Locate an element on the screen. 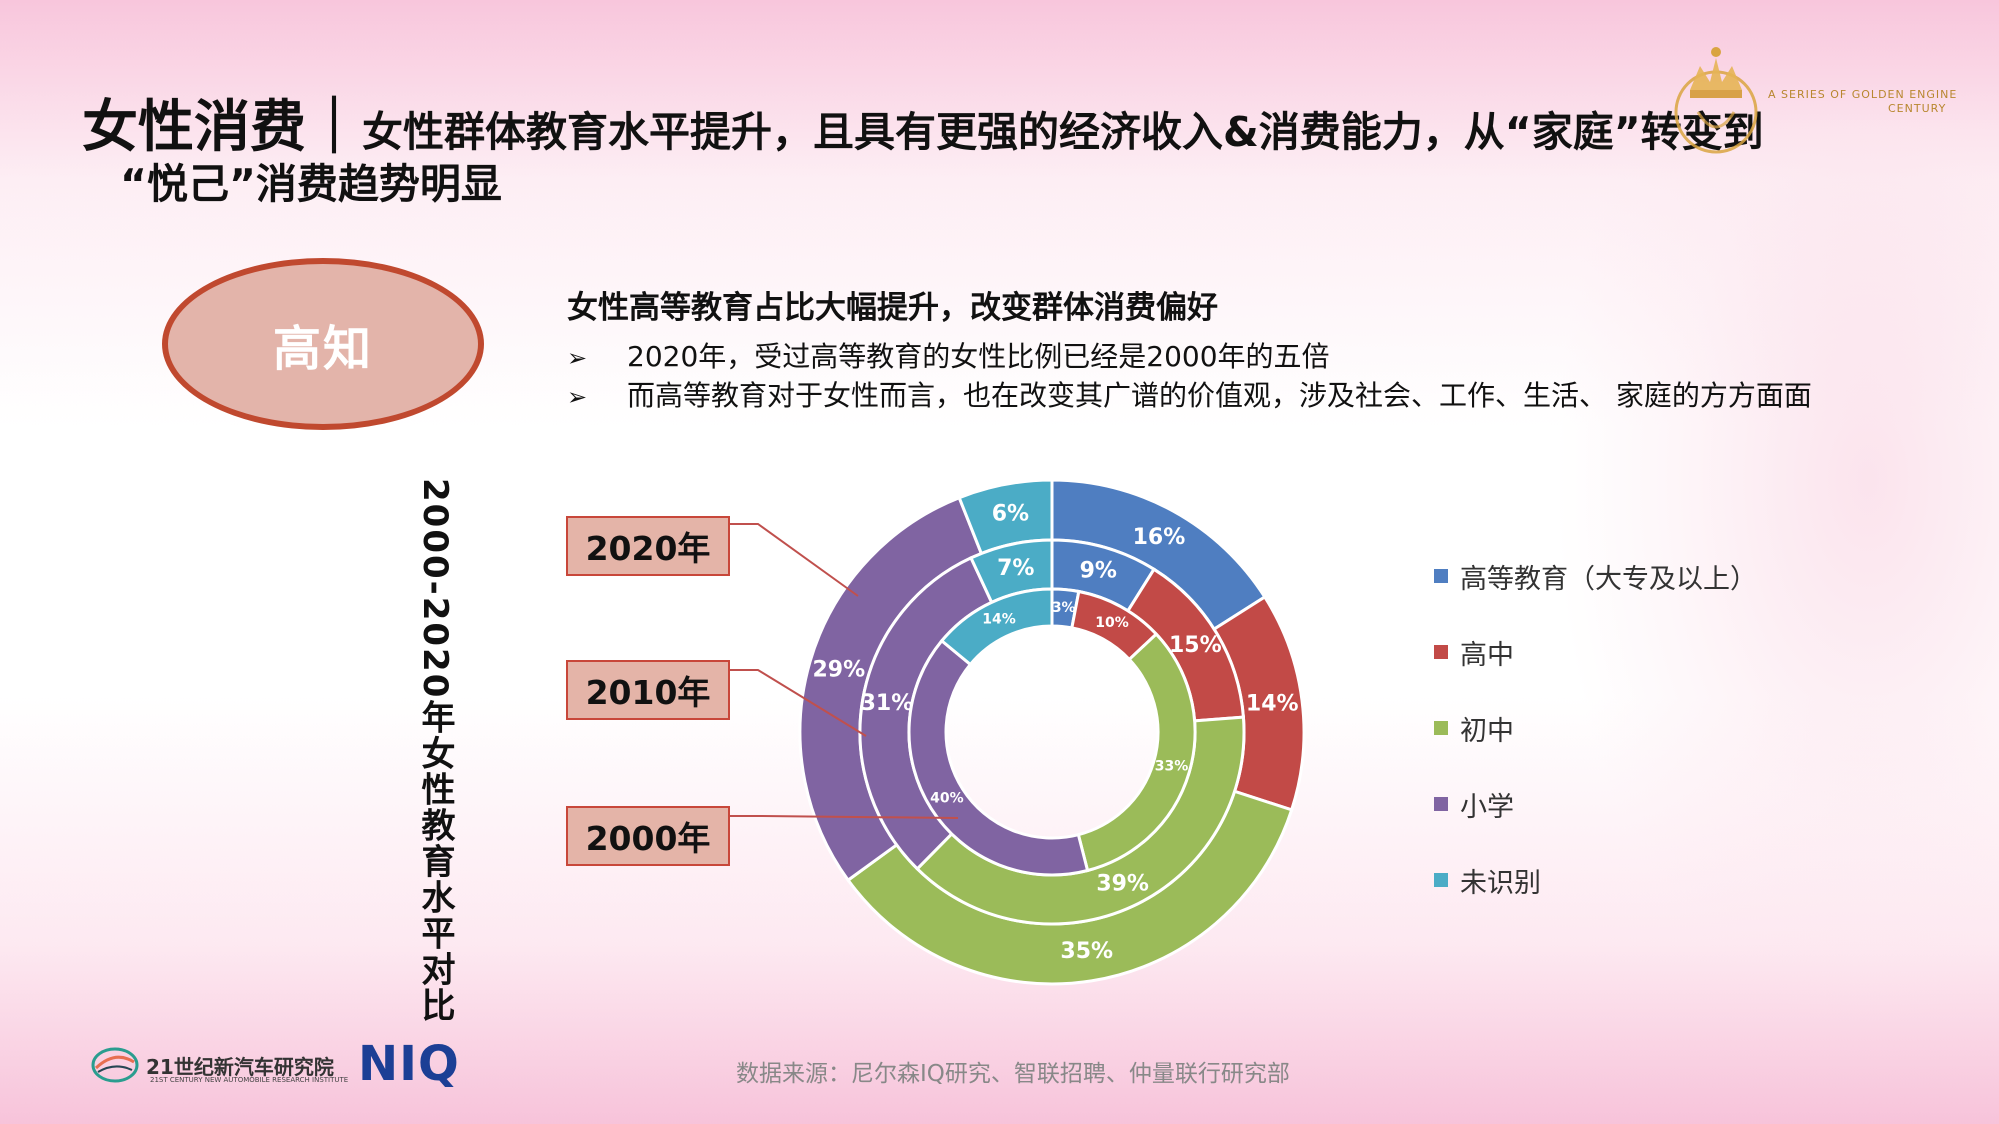  brand-logo: A SERIES OF GOLDEN ENGINE CENTURY is located at coordinates (1828, 102).